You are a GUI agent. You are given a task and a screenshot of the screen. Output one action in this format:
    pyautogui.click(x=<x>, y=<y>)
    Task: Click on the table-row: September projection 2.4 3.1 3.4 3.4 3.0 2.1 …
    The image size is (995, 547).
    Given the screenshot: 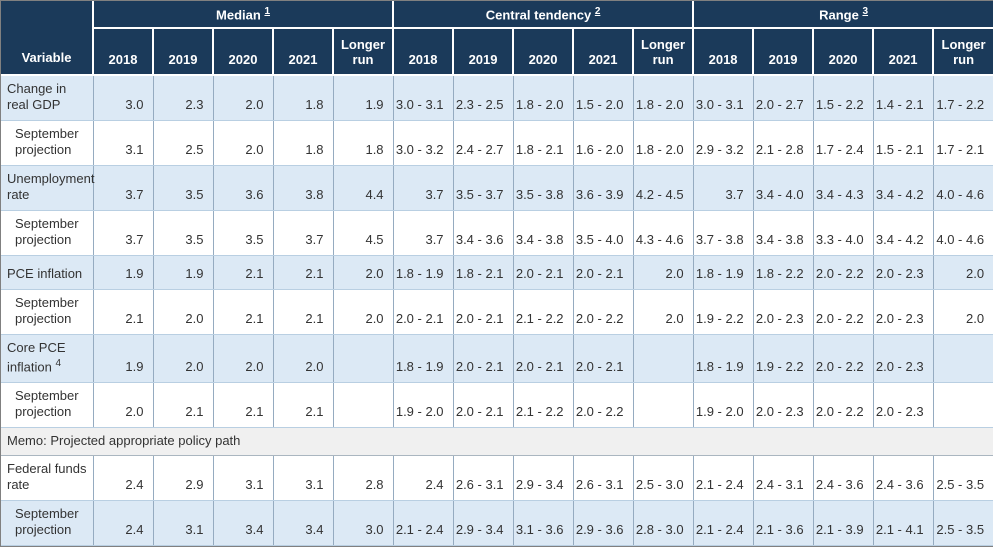 What is the action you would take?
    pyautogui.click(x=497, y=523)
    